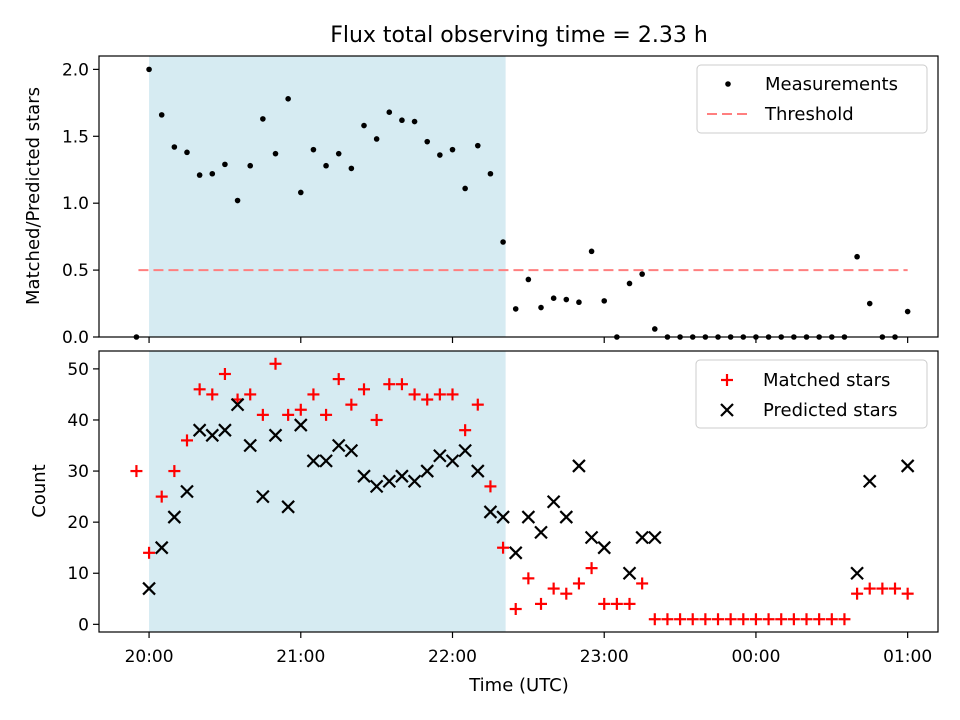 The image size is (960, 720). I want to click on top-y-tick-label: 0.0, so click(75, 338).